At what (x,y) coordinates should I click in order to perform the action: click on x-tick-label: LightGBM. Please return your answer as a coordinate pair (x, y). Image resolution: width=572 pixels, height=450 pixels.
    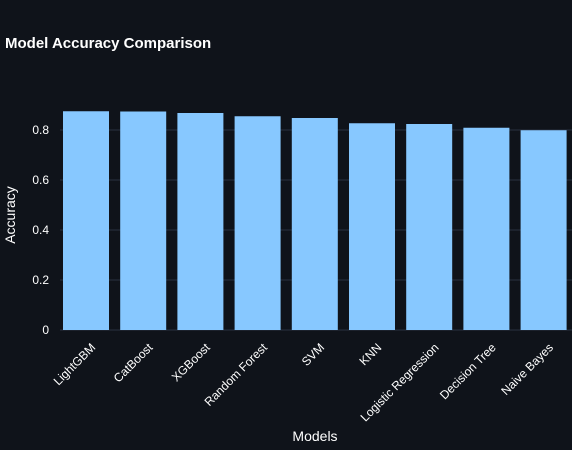
    Looking at the image, I should click on (75, 364).